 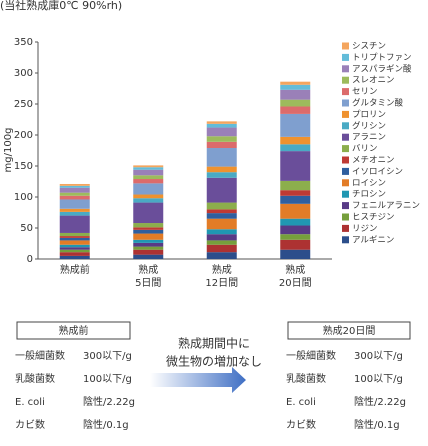 I want to click on y-tick-label: 300, so click(x=23, y=73).